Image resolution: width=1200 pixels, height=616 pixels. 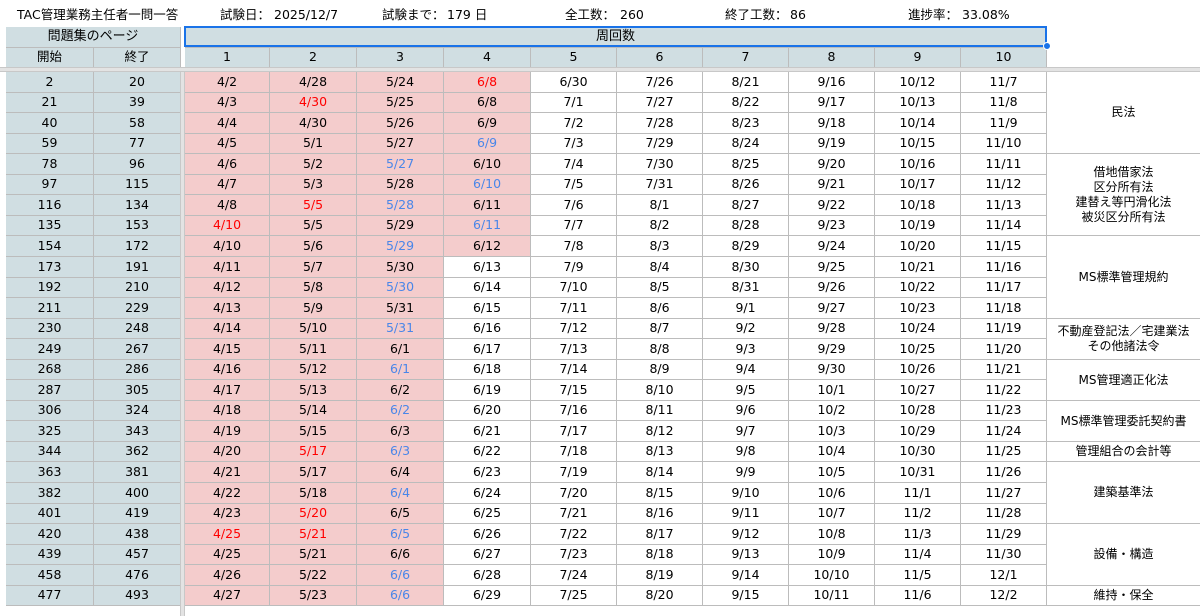 I want to click on date-cell: 7/10, so click(x=574, y=288).